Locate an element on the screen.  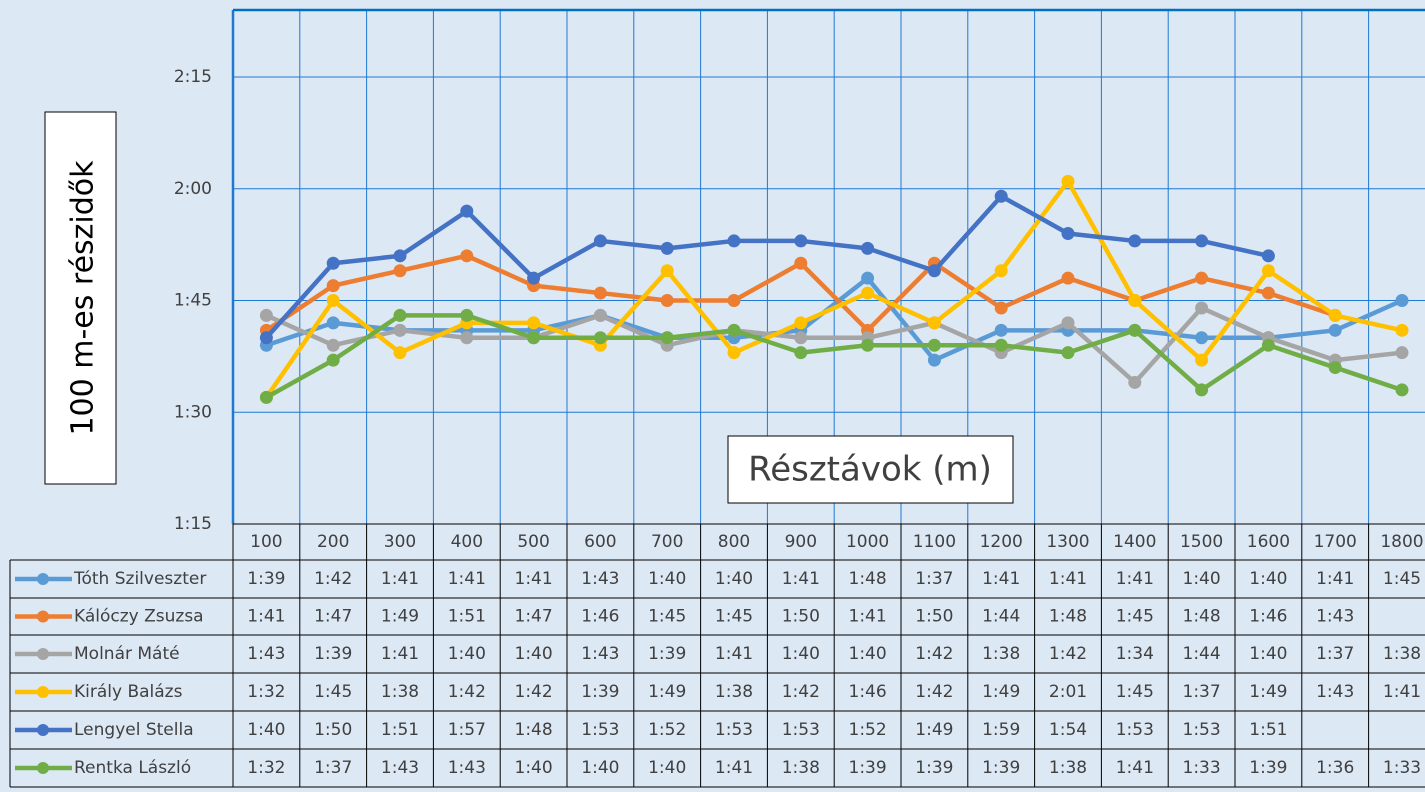
data-table-cell: 1:59 is located at coordinates (1001, 730).